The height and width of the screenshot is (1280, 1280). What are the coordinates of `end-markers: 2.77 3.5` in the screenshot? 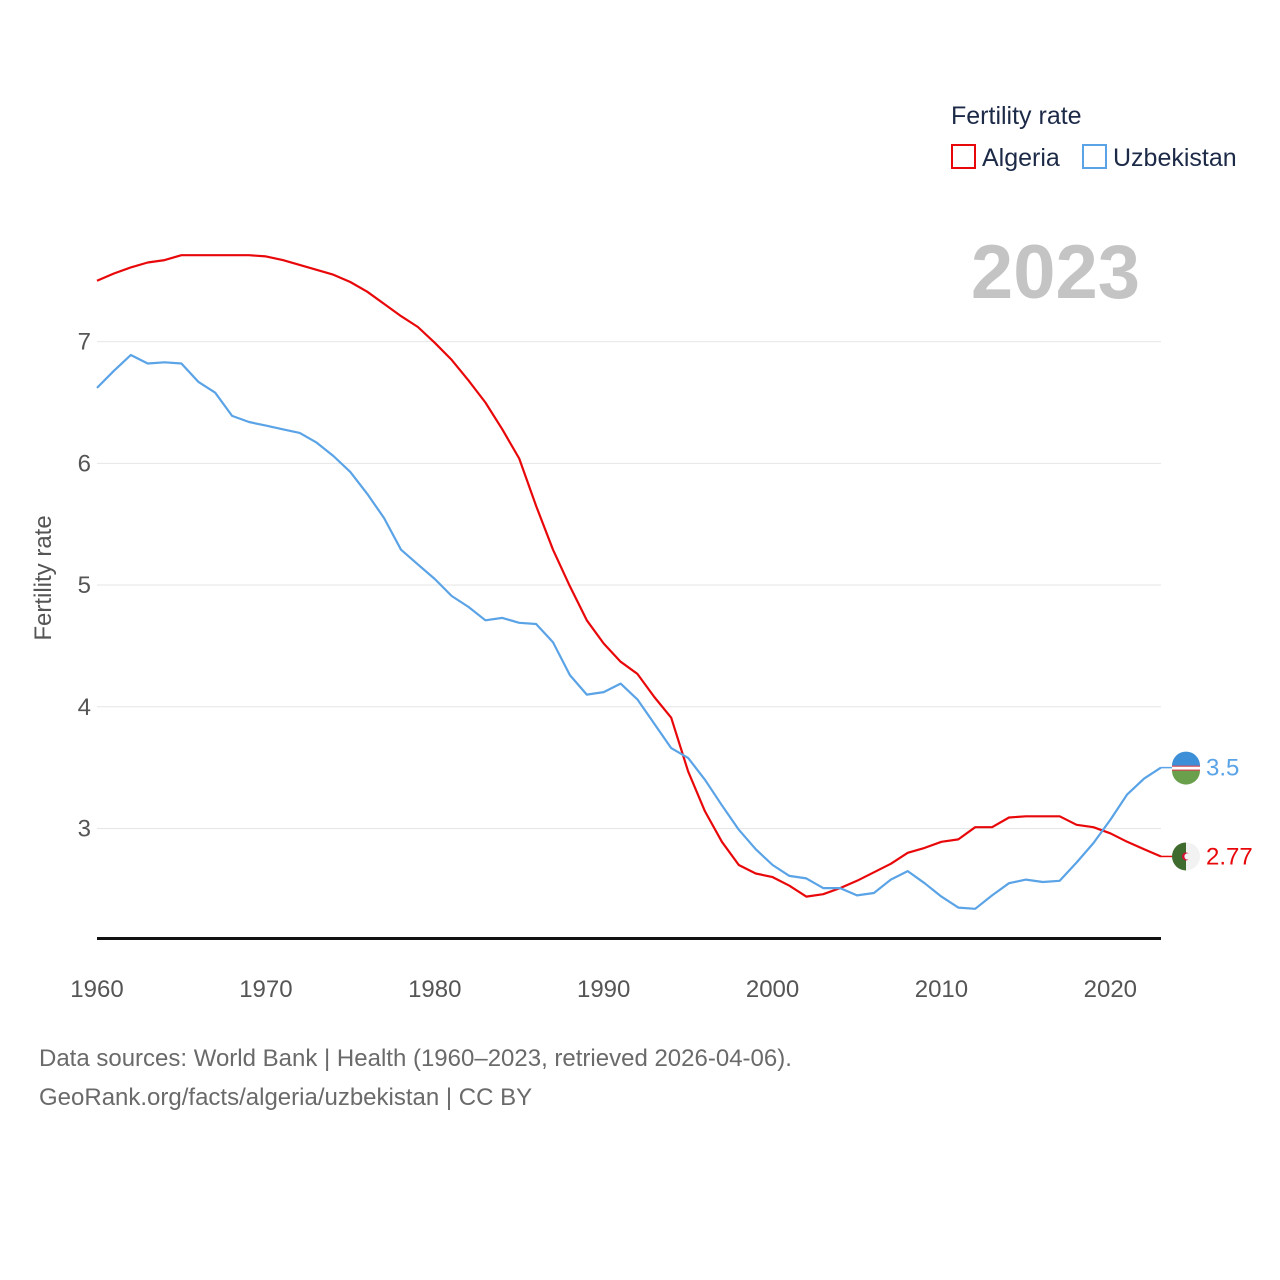 It's located at (1207, 811).